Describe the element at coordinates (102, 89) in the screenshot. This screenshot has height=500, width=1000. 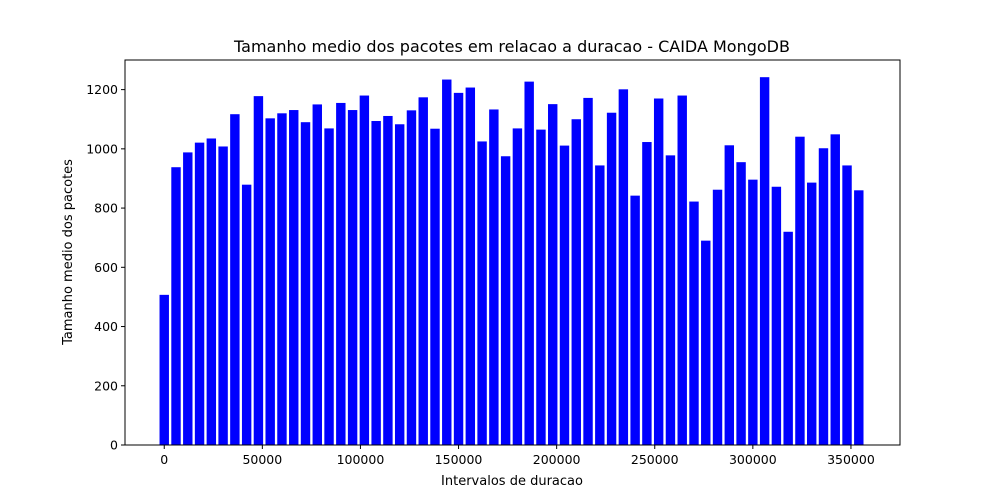
I see `y-tick-label: 1200` at that location.